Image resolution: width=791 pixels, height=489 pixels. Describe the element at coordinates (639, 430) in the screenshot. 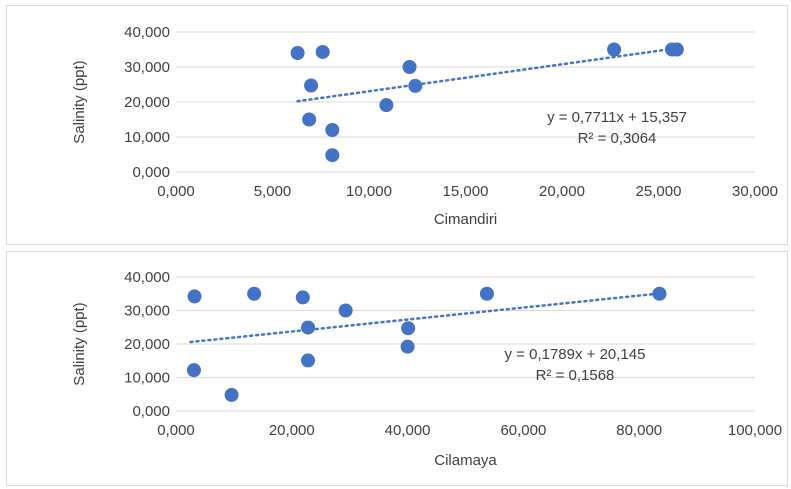

I see `x-tick-label: 80,000` at that location.